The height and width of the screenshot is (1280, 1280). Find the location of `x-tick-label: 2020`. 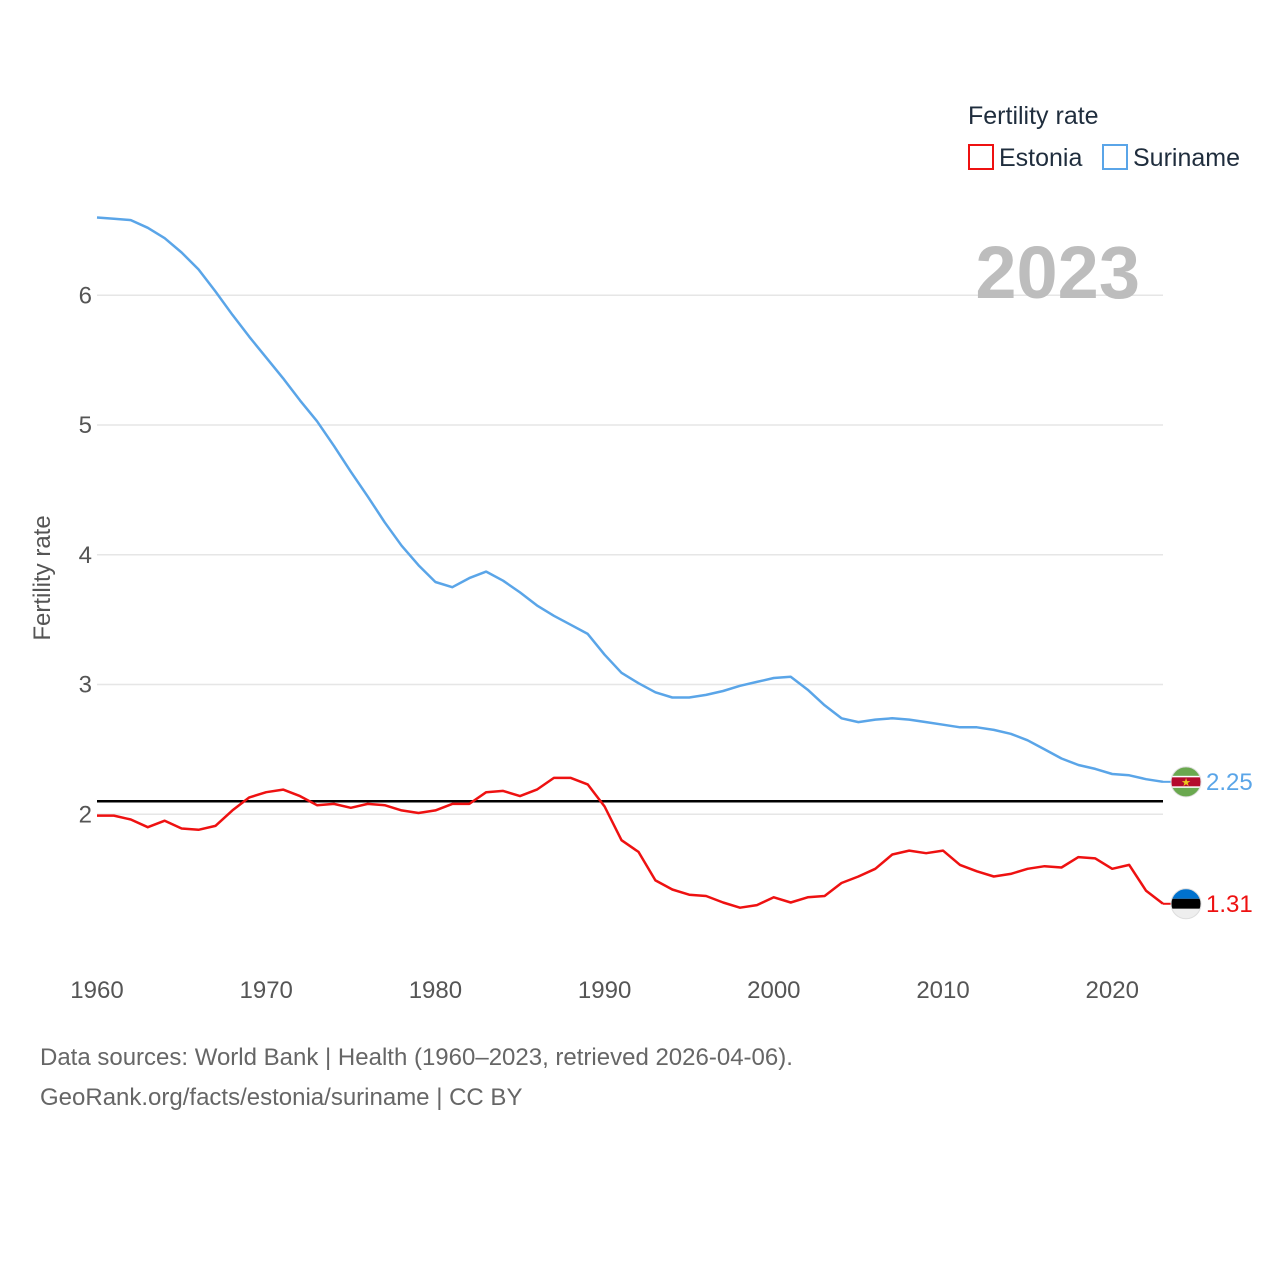

x-tick-label: 2020 is located at coordinates (1112, 990).